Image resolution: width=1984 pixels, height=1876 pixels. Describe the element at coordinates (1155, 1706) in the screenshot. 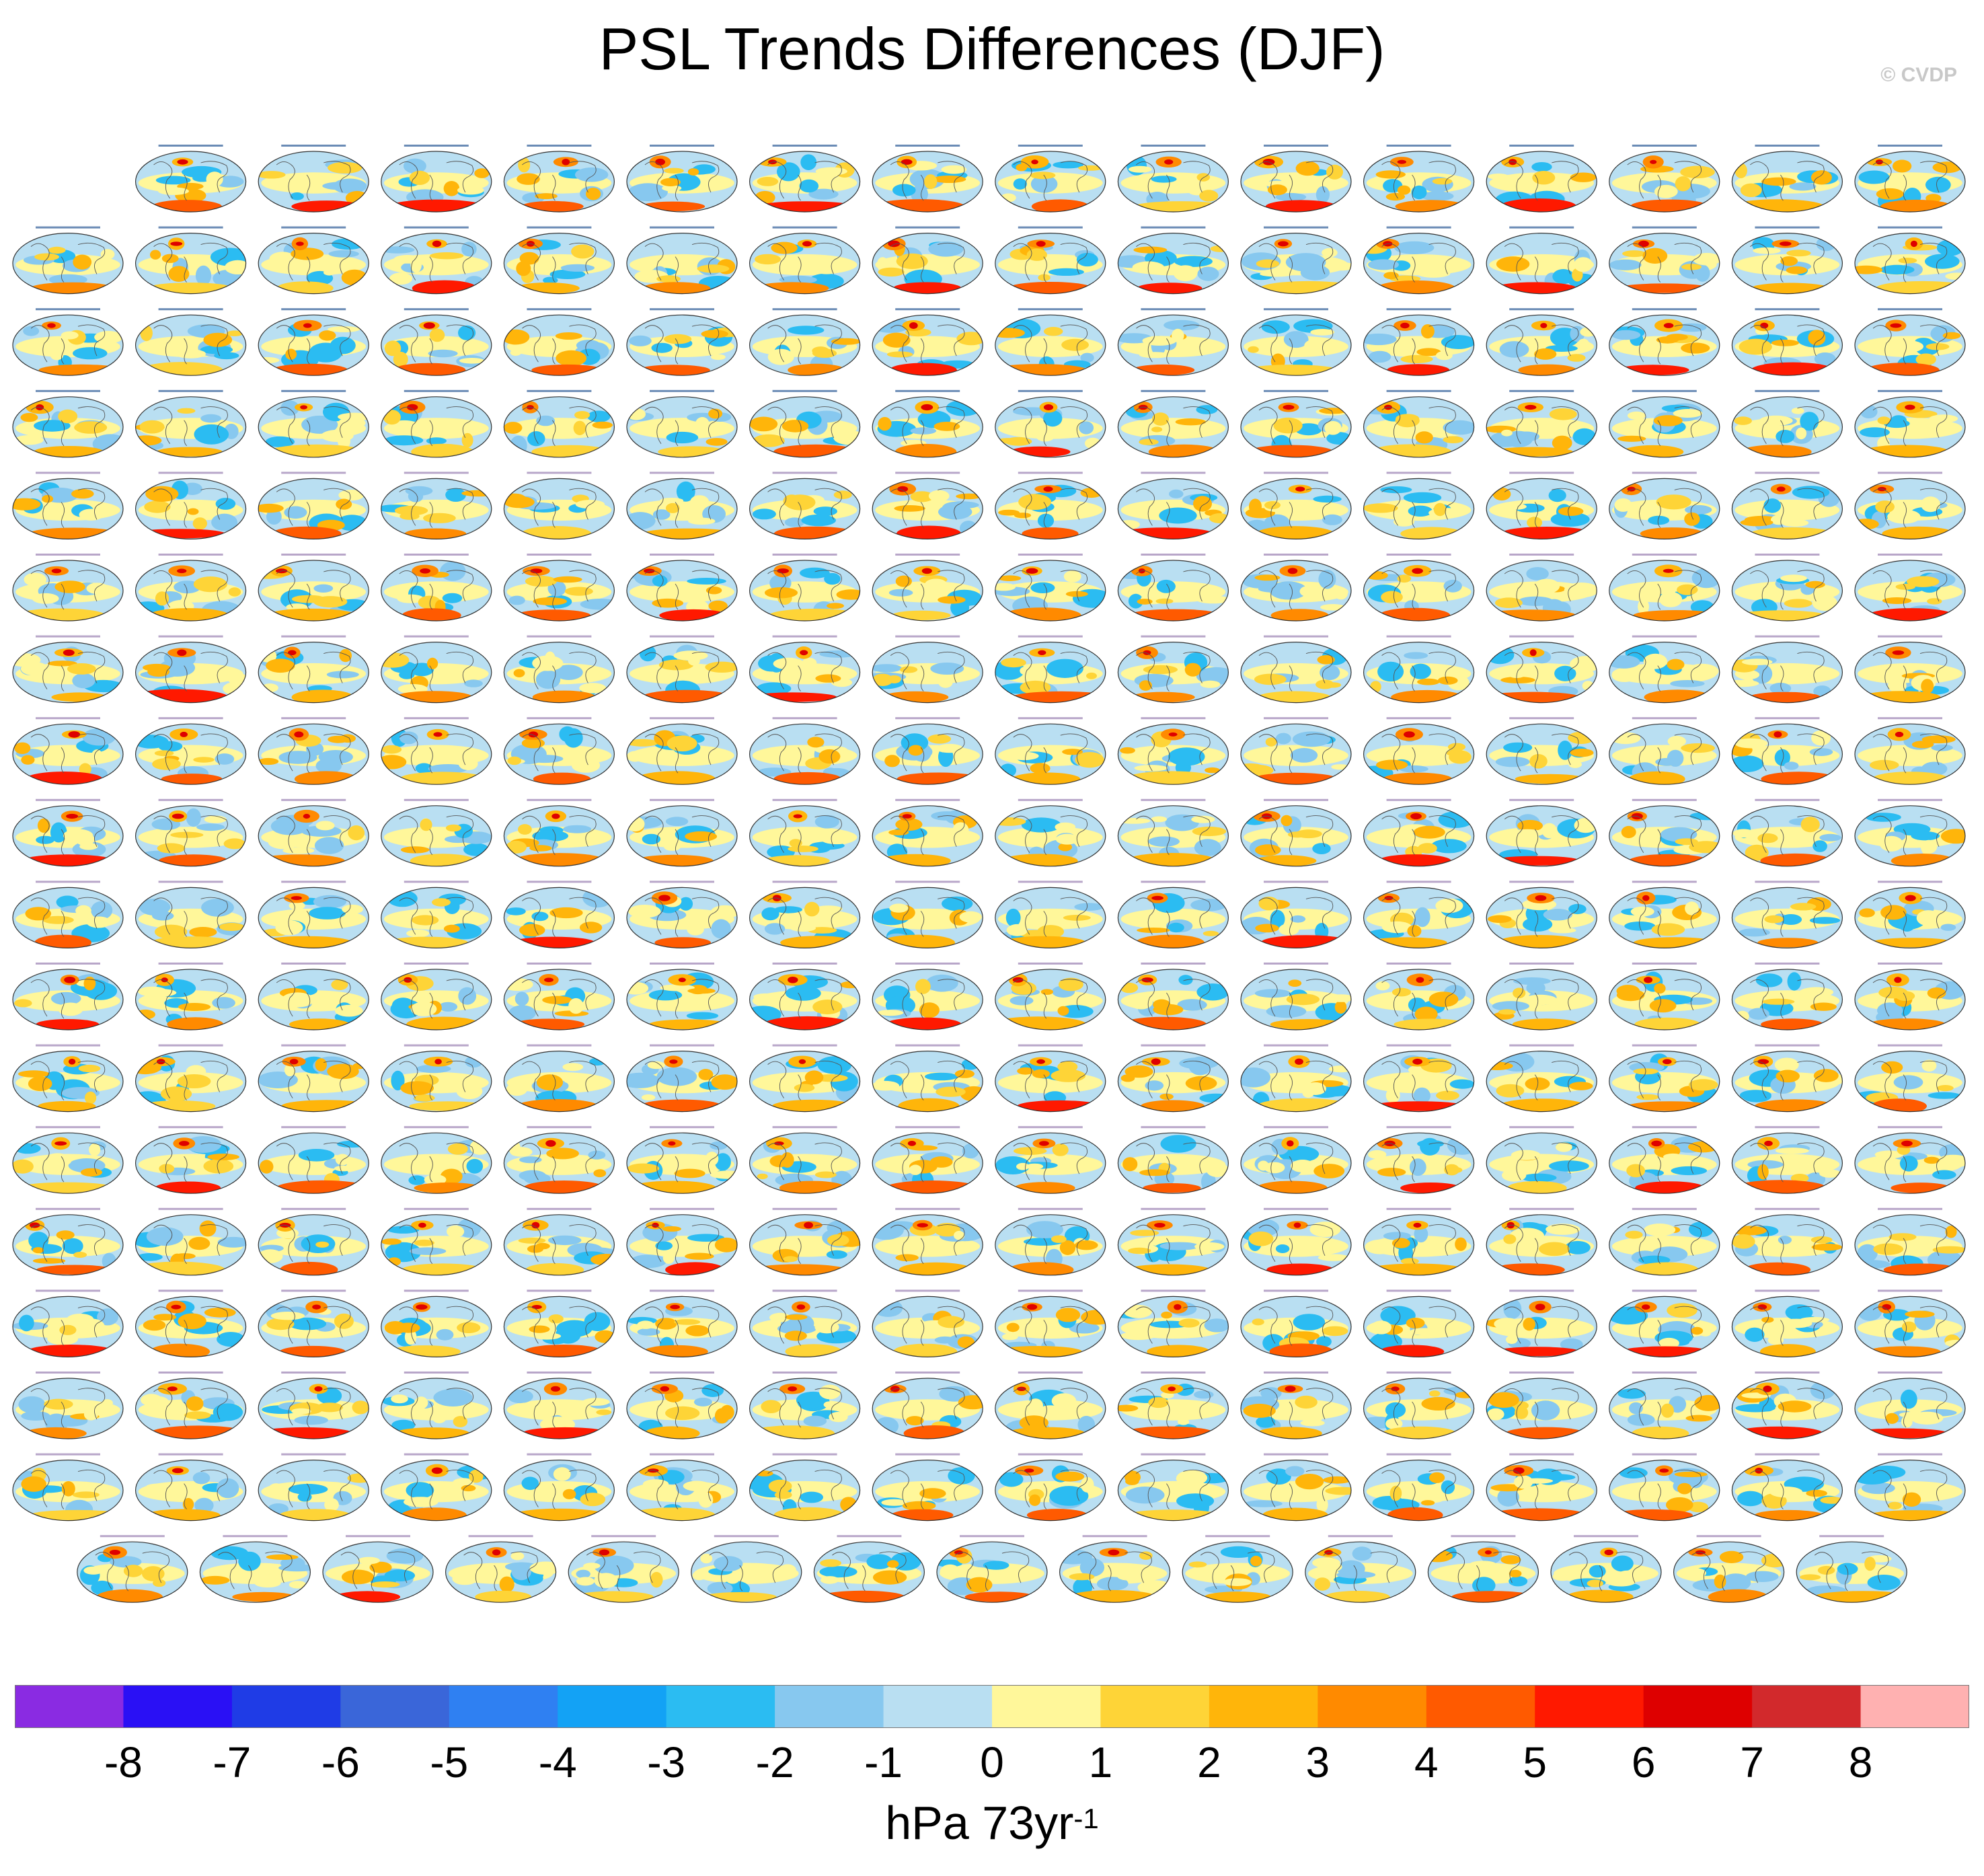

I see `colorbar-swatch` at that location.